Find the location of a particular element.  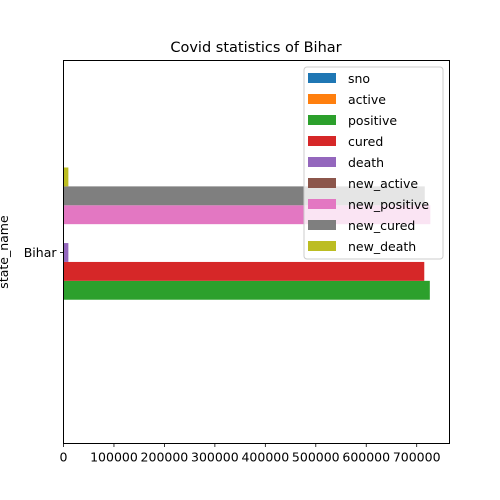

legend-swatch-death is located at coordinates (322, 162).